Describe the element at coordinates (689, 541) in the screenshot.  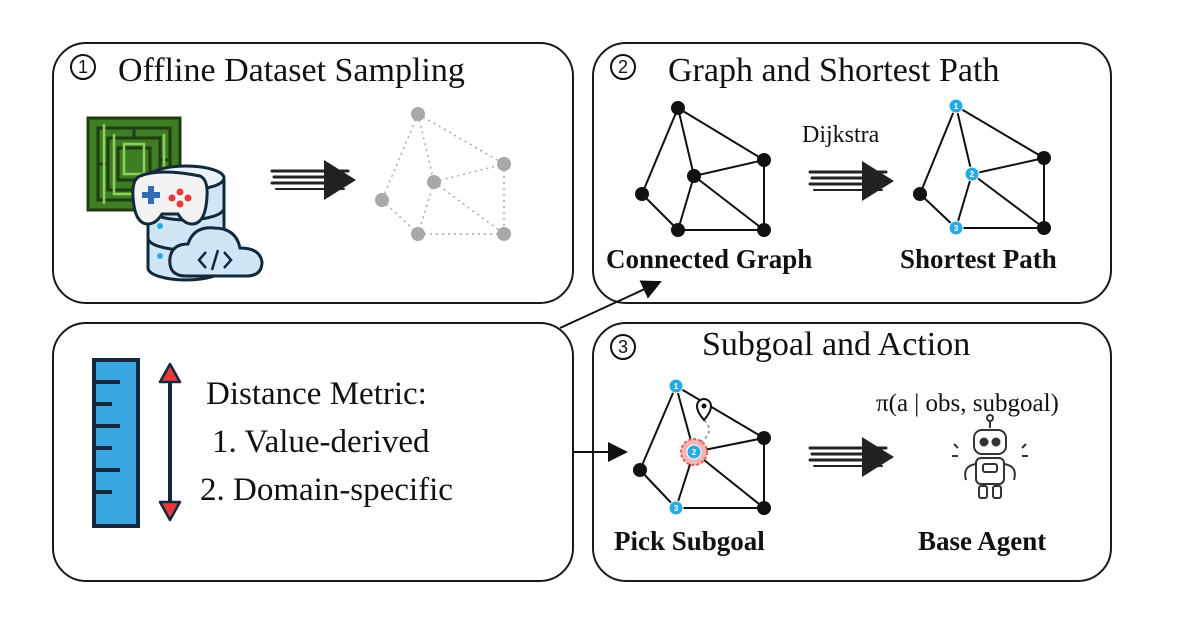
I see `pick-subgoal-label: Pick Subgoal` at that location.